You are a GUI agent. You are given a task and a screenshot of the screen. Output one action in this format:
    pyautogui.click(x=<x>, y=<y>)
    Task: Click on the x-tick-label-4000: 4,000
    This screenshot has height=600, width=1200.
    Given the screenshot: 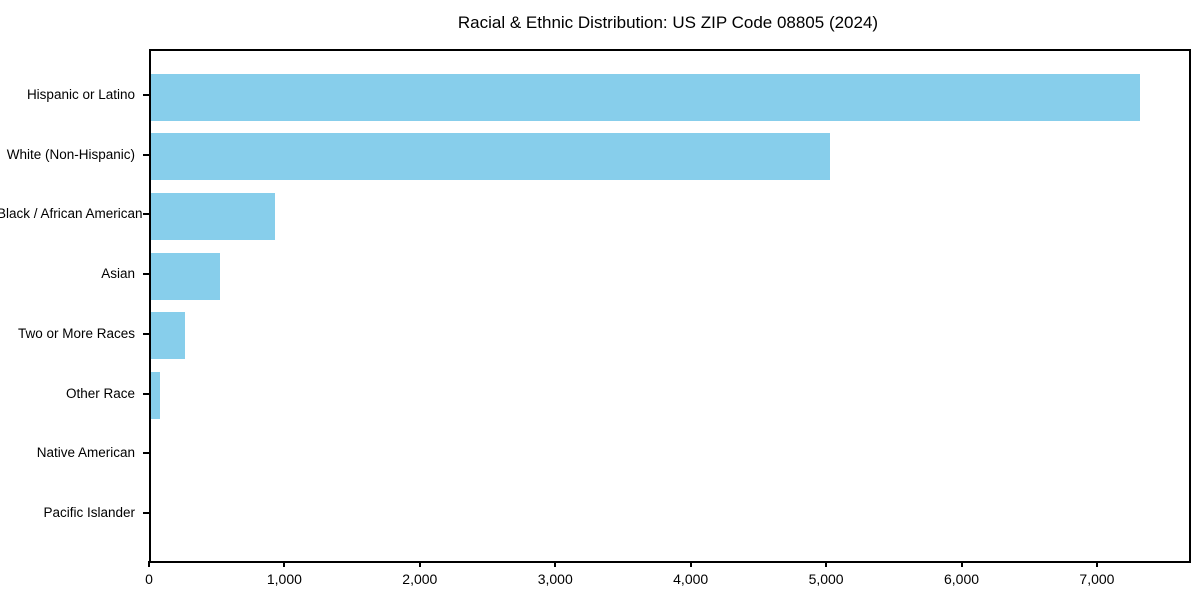 What is the action you would take?
    pyautogui.click(x=691, y=579)
    